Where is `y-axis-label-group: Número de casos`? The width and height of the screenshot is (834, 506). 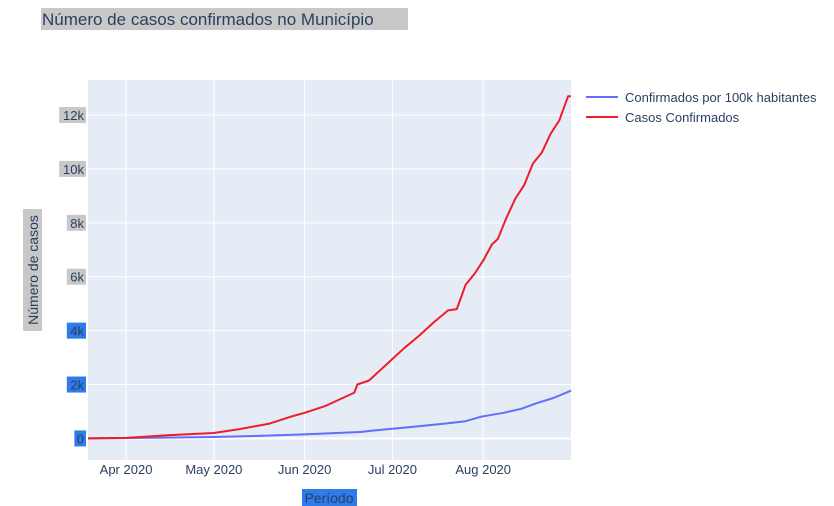
y-axis-label-group: Número de casos is located at coordinates (32, 270).